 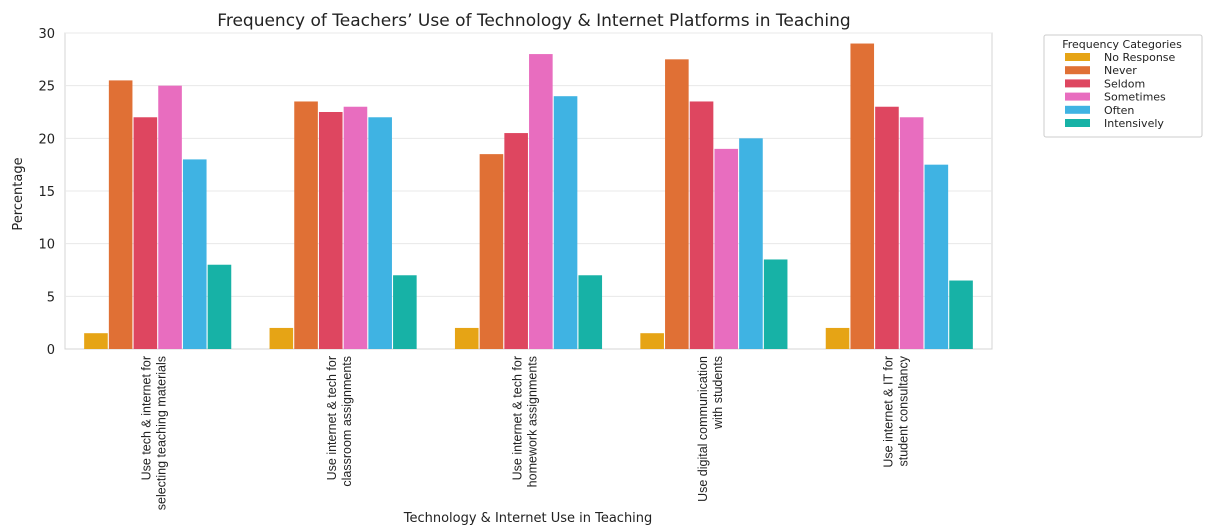 I want to click on y-tick-label: 0, so click(x=51, y=350).